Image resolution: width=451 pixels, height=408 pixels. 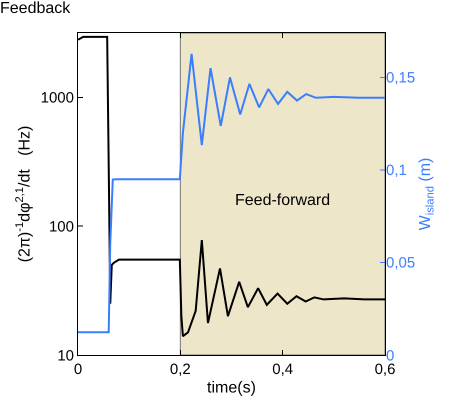 I want to click on x-axis-title: time(s), so click(x=231, y=388).